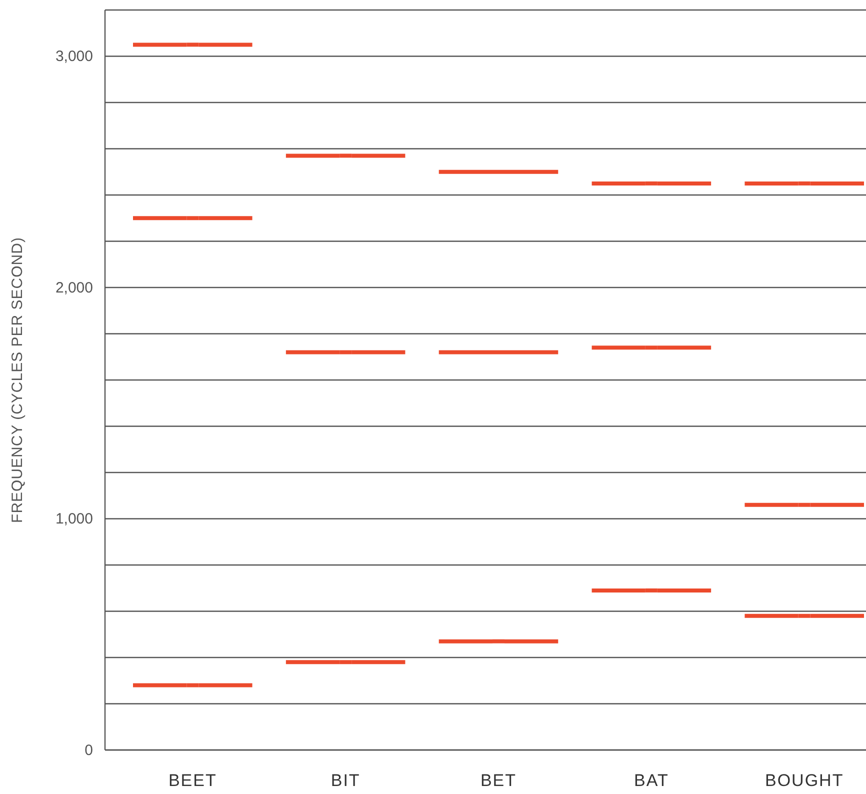 This screenshot has height=794, width=866. Describe the element at coordinates (498, 780) in the screenshot. I see `x-tick-label: BET` at that location.